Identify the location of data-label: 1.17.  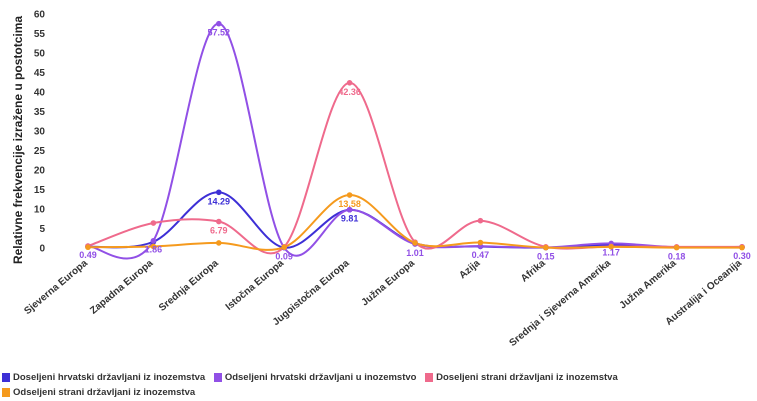
(611, 252).